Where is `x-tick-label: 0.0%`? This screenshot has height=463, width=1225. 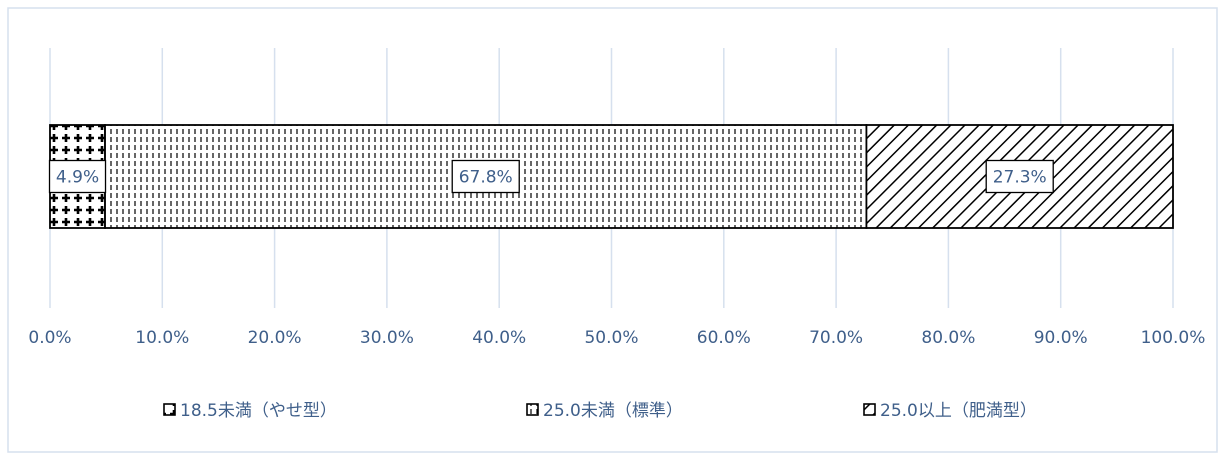
x-tick-label: 0.0% is located at coordinates (49, 338).